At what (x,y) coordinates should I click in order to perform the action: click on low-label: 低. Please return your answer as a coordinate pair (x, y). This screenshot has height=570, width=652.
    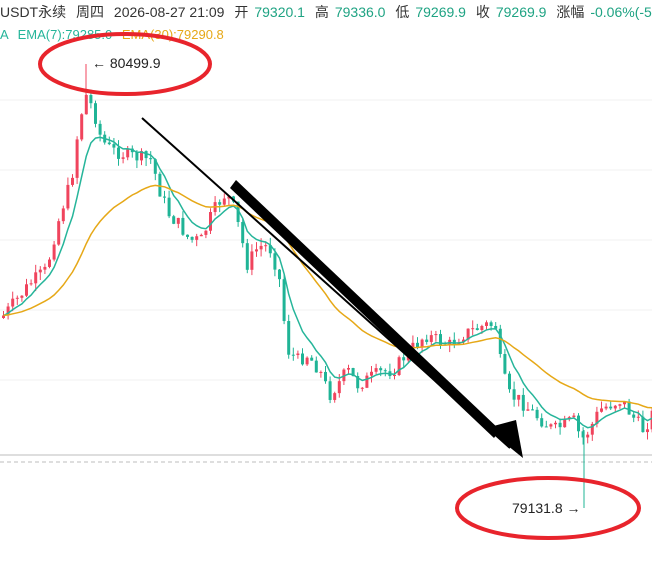
    Looking at the image, I should click on (402, 12).